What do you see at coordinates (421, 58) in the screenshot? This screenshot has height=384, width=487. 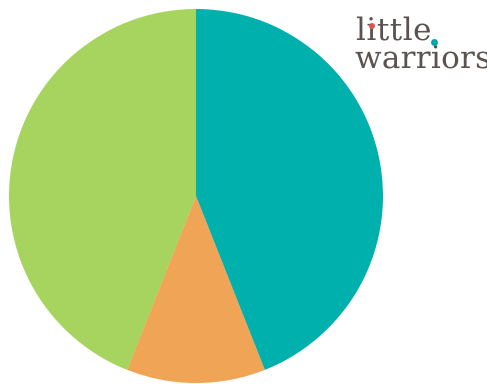 I see `logo-text-line2: warriors` at bounding box center [421, 58].